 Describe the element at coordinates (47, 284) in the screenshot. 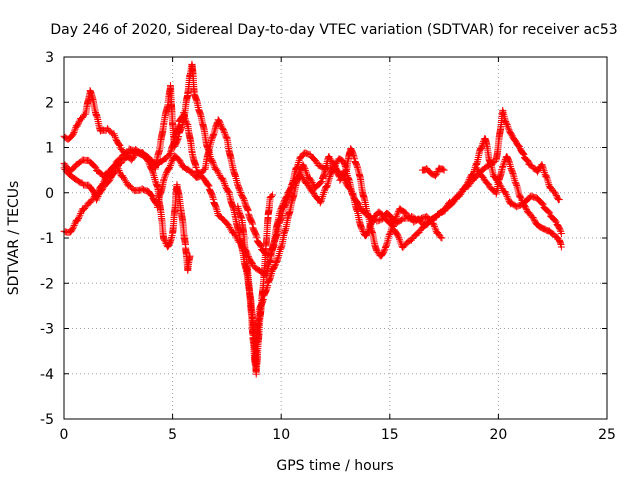

I see `y-tick-label: -2` at that location.